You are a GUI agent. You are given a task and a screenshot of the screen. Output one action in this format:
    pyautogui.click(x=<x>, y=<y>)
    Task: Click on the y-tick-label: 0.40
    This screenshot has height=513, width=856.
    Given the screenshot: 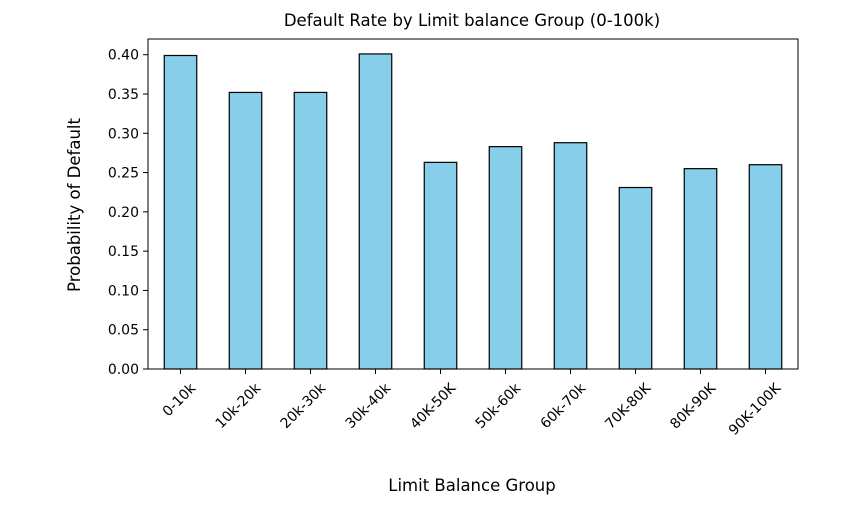 What is the action you would take?
    pyautogui.click(x=123, y=56)
    